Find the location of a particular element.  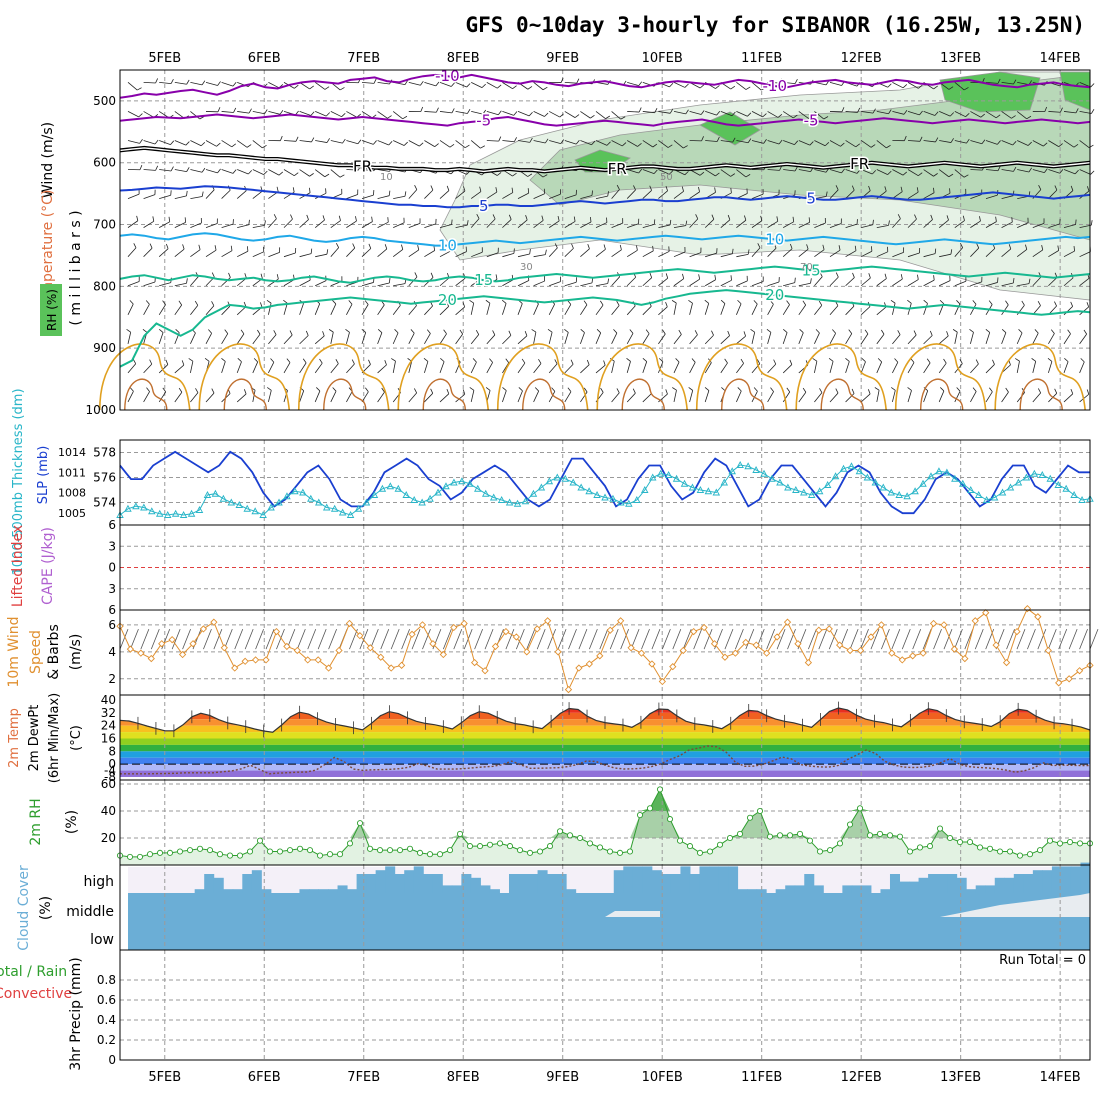

slp-tick-1011: 1011 is located at coordinates (72, 472).